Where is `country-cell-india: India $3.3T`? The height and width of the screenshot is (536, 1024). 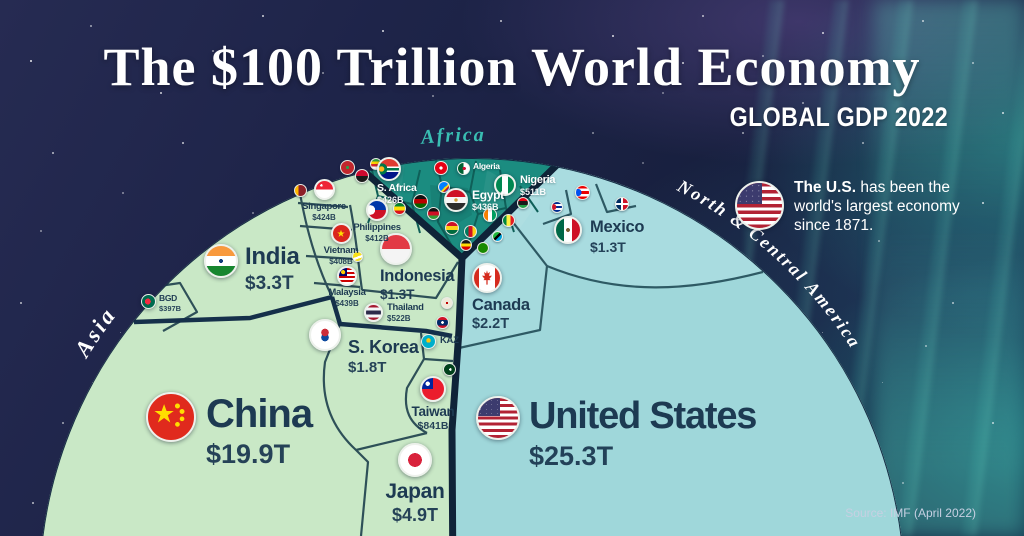
country-cell-india: India $3.3T is located at coordinates (252, 268).